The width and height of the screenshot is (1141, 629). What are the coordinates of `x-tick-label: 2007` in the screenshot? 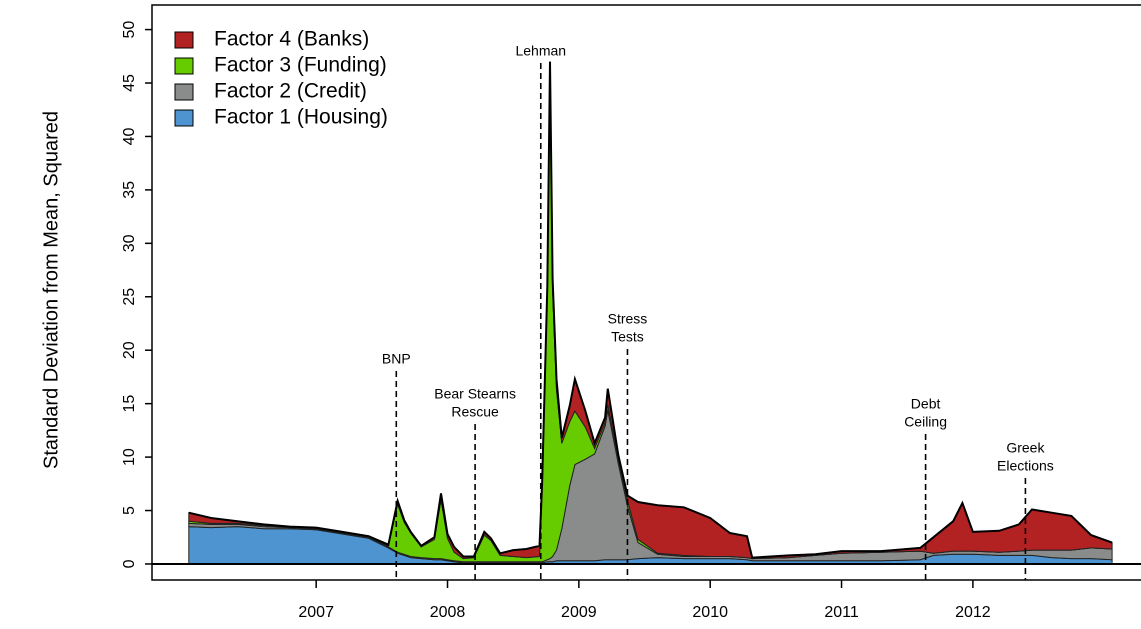 It's located at (316, 612).